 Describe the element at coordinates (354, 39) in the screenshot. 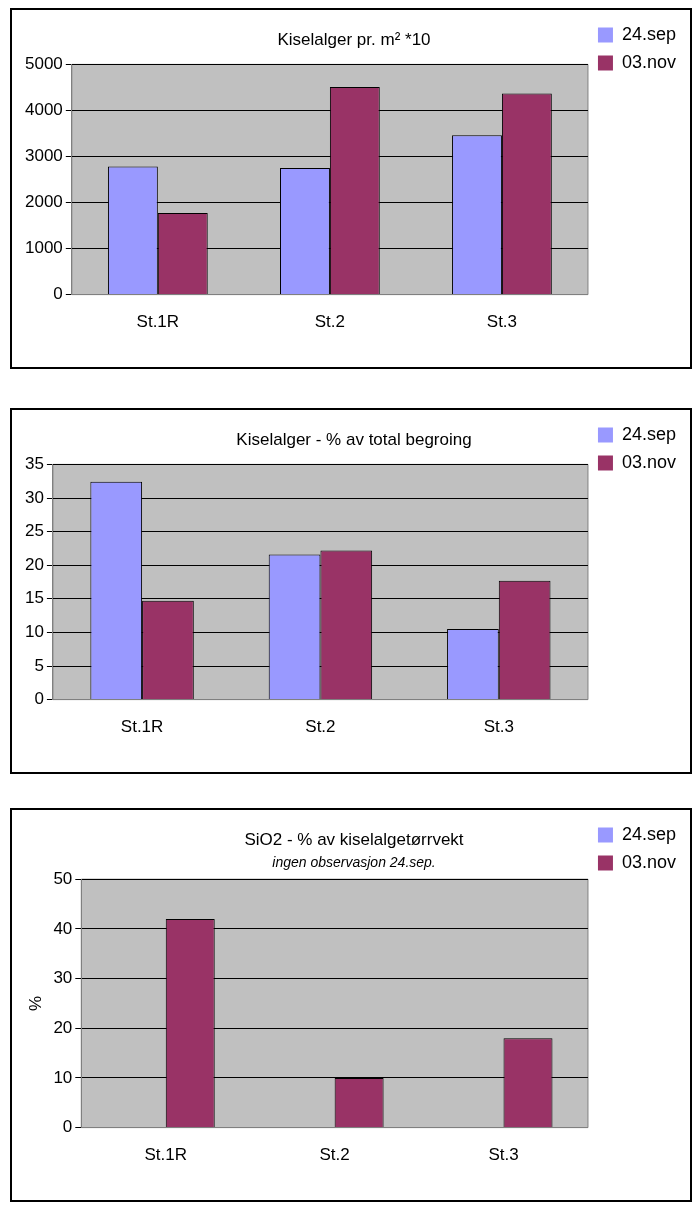

I see `chart-title: Kiselalger pr. m² *10` at that location.